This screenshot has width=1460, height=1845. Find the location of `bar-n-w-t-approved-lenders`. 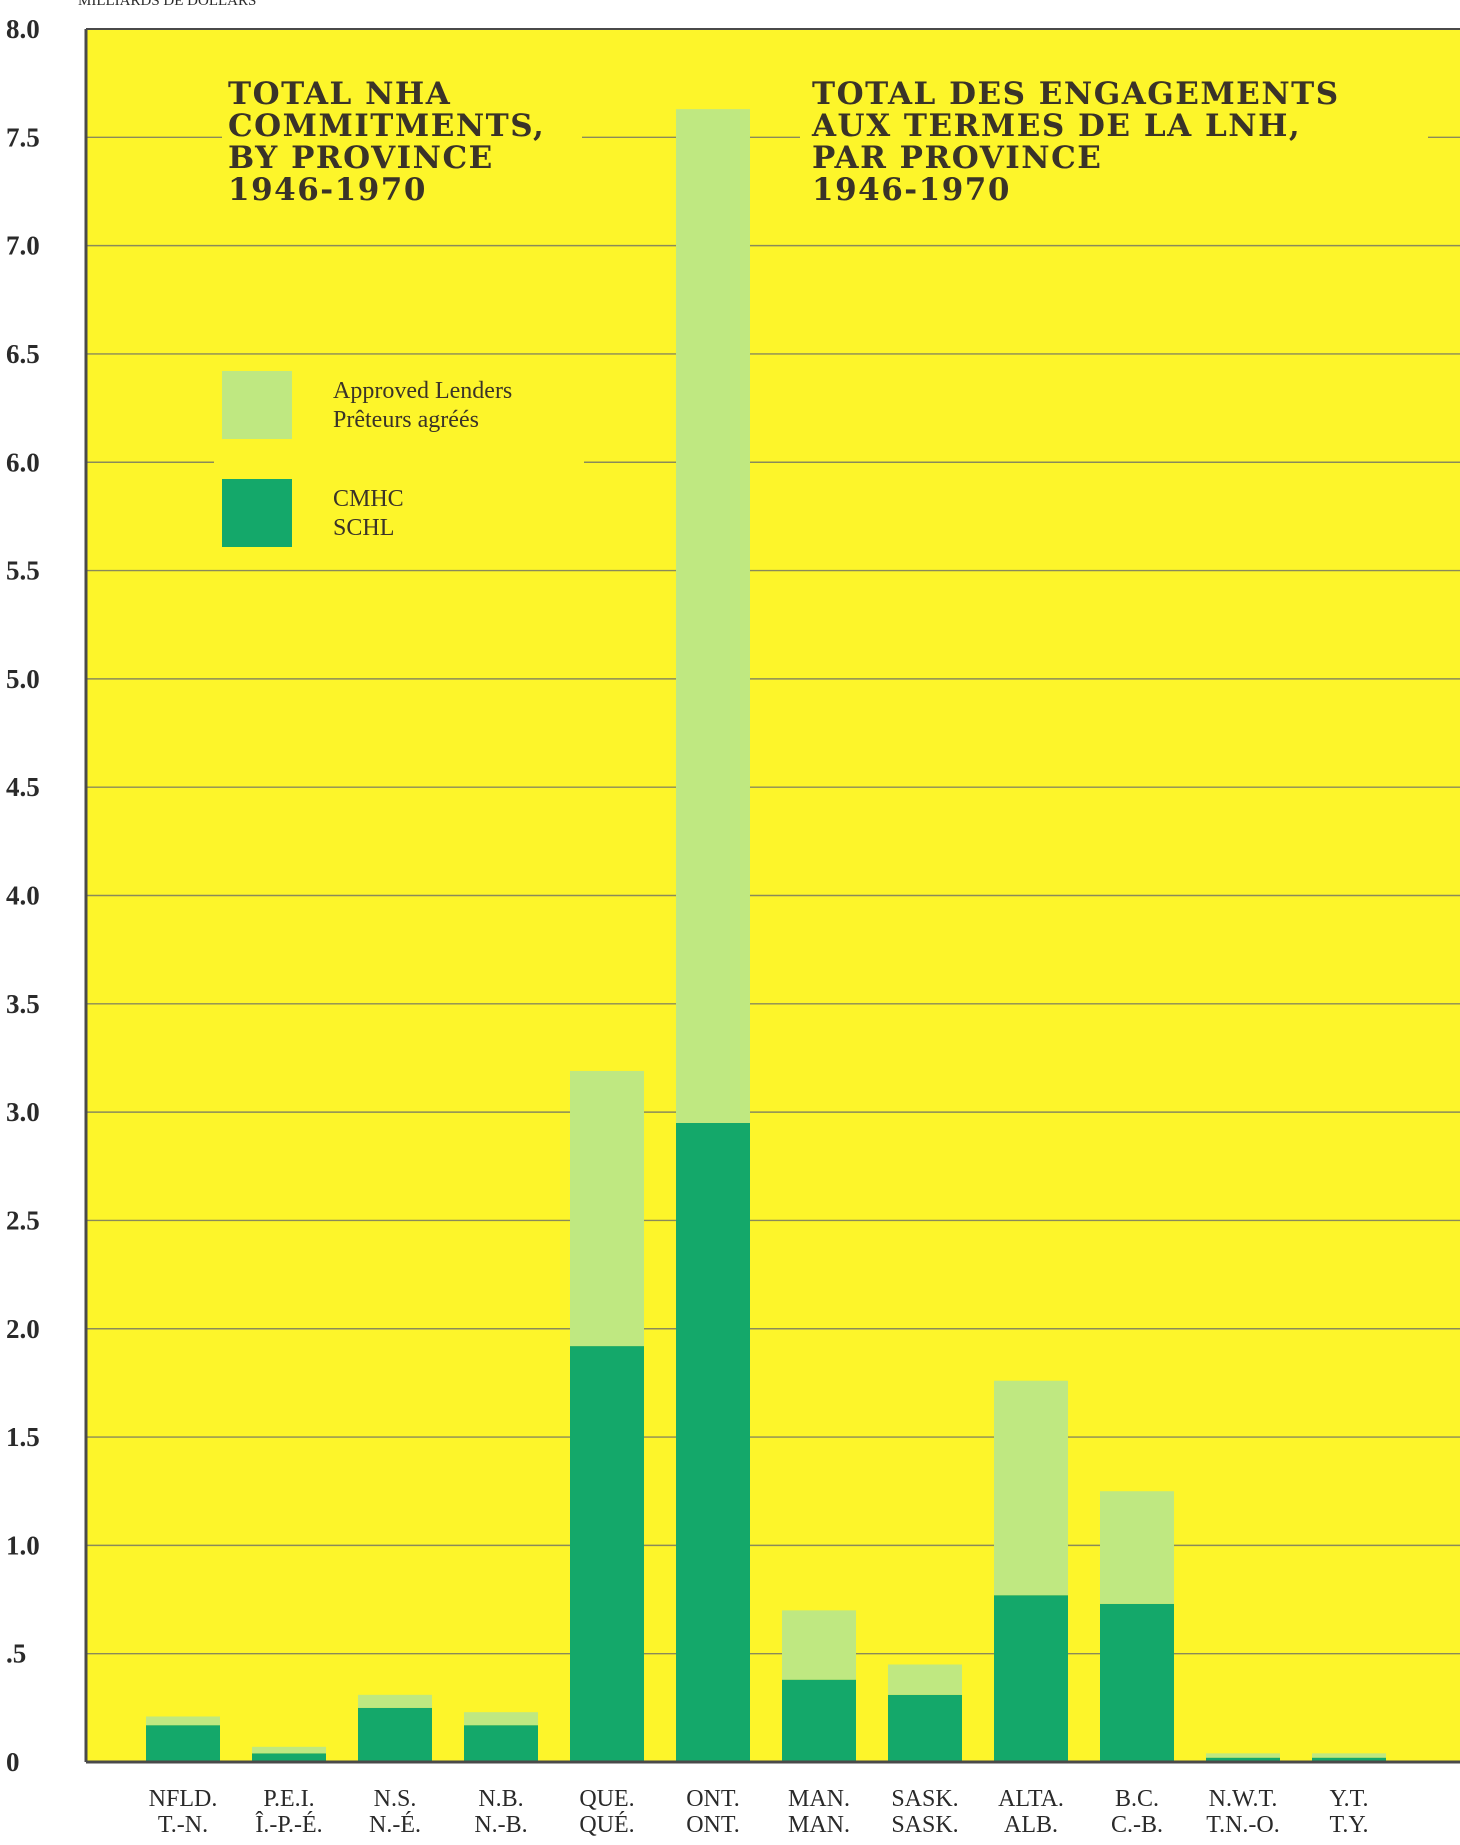

bar-n-w-t-approved-lenders is located at coordinates (1243, 1755).